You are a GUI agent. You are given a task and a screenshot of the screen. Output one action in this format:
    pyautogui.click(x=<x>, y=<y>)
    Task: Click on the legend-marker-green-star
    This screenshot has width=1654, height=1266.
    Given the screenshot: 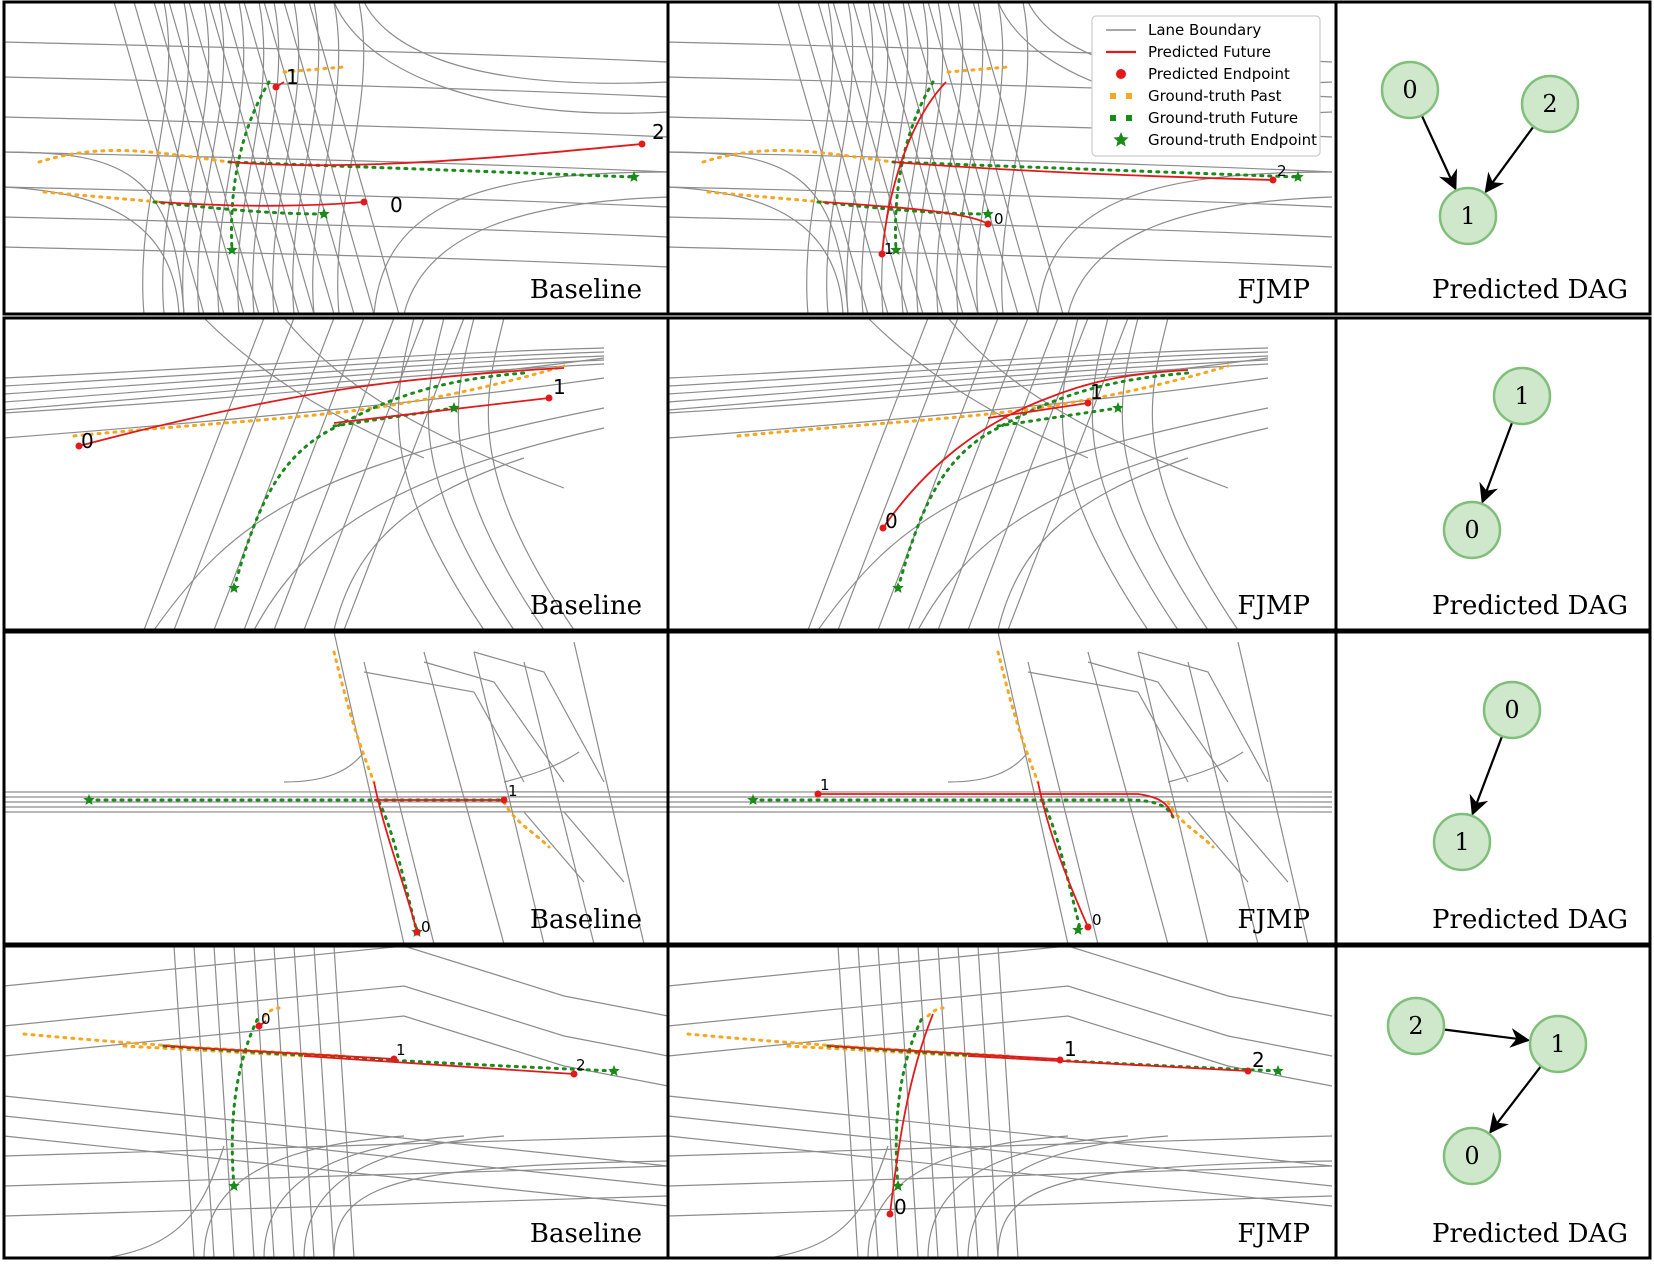 What is the action you would take?
    pyautogui.click(x=1121, y=139)
    